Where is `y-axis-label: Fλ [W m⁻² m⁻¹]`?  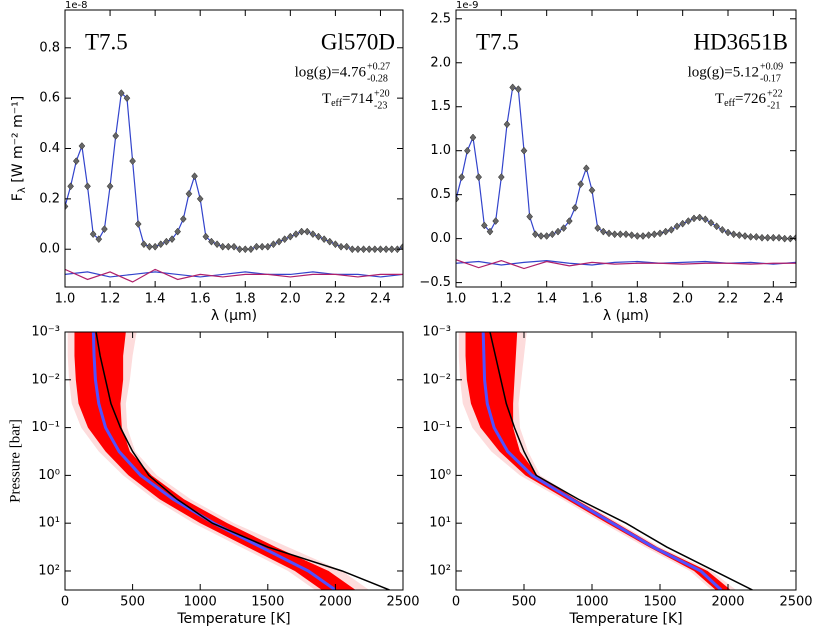 y-axis-label: Fλ [W m⁻² m⁻¹] is located at coordinates (19, 148).